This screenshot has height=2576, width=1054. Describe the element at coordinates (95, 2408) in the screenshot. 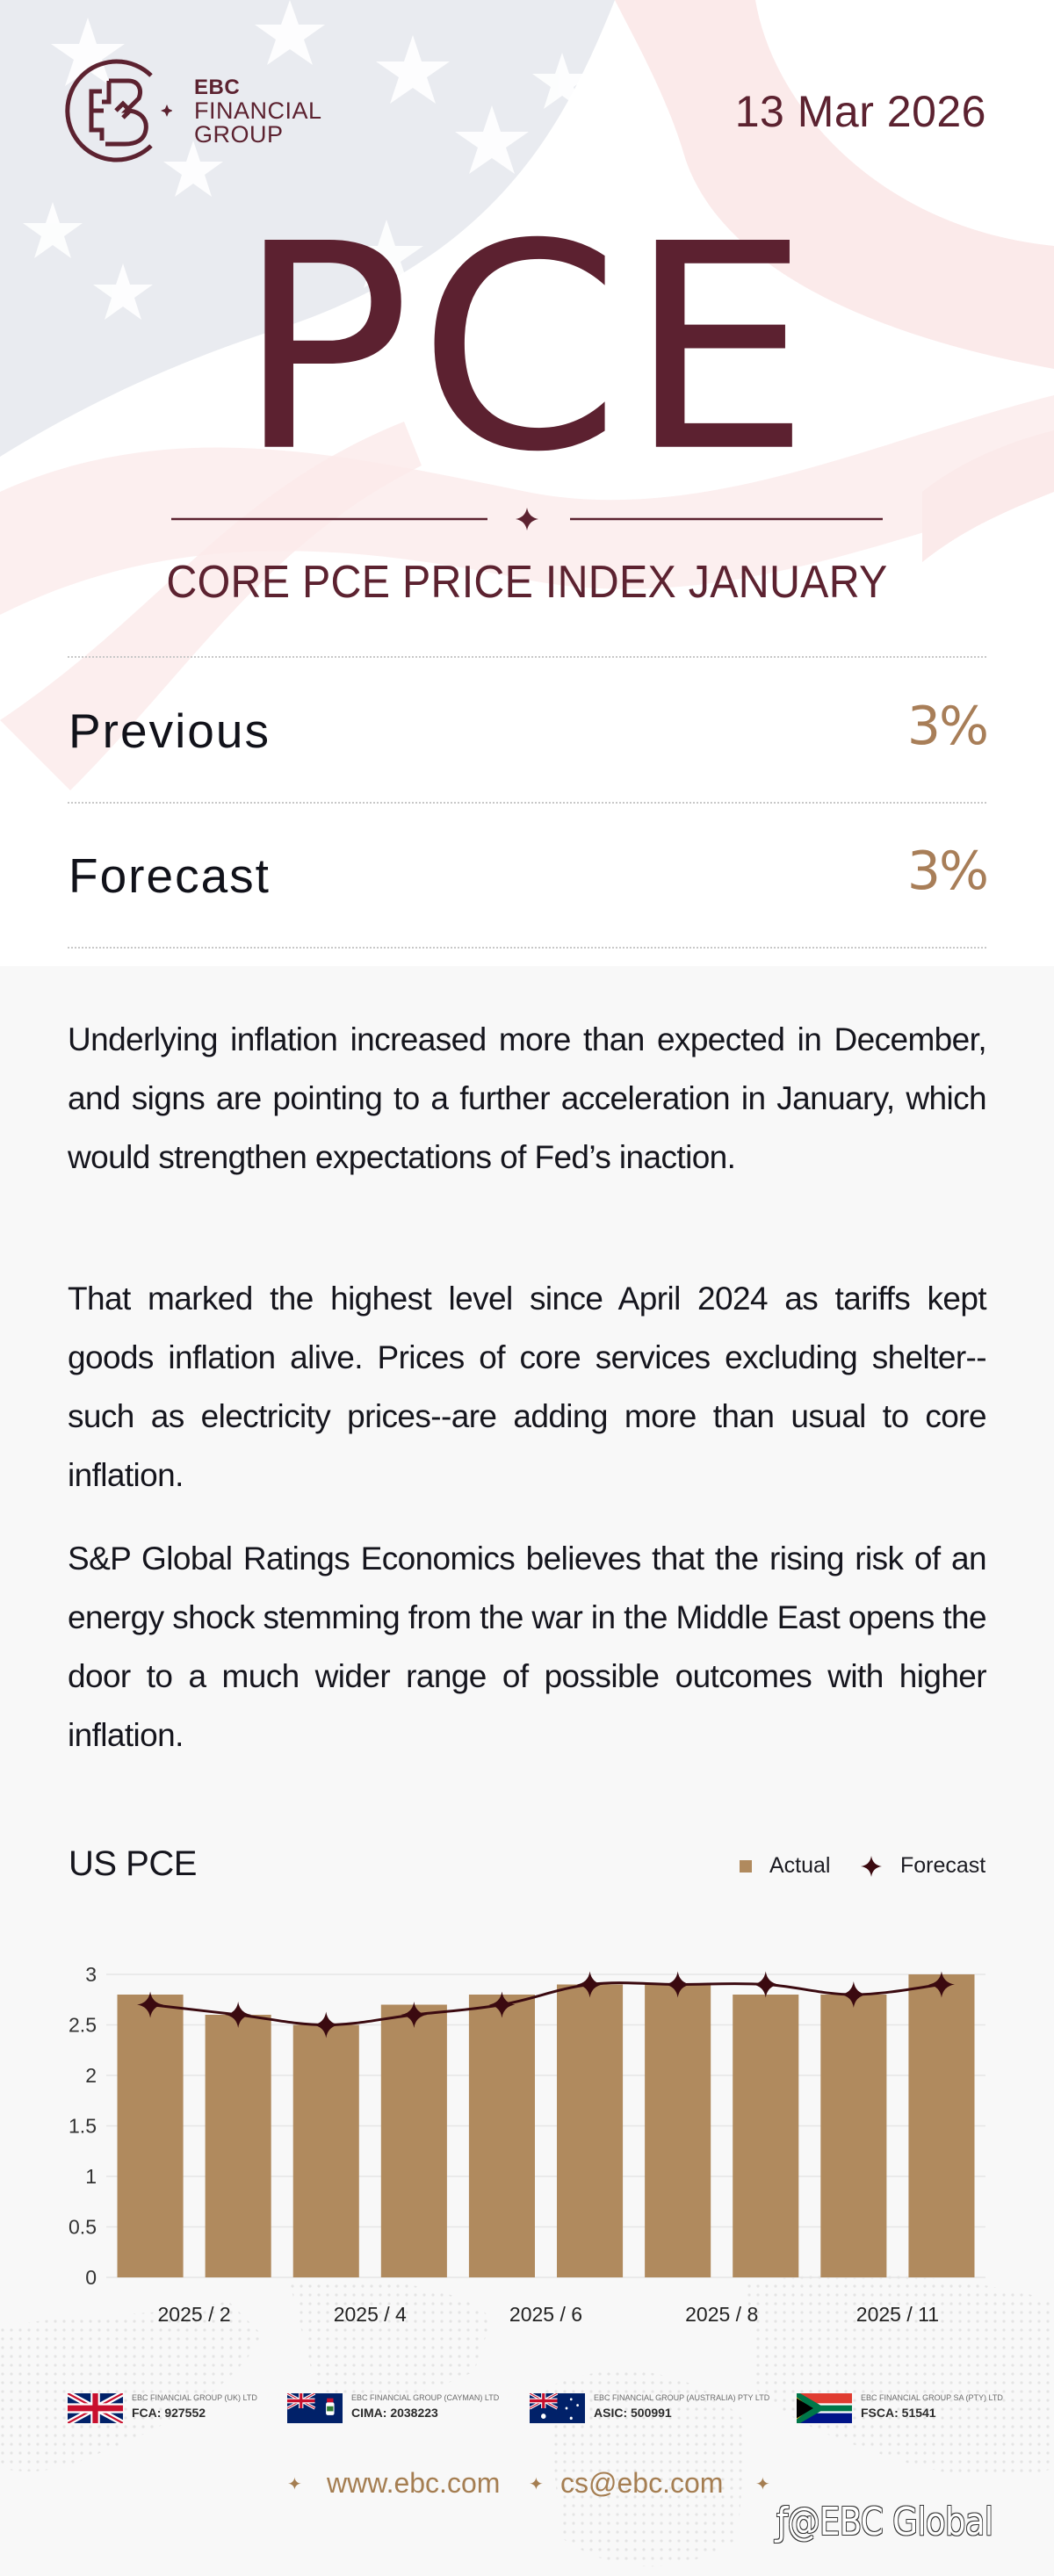

I see `uk-flag-icon` at that location.